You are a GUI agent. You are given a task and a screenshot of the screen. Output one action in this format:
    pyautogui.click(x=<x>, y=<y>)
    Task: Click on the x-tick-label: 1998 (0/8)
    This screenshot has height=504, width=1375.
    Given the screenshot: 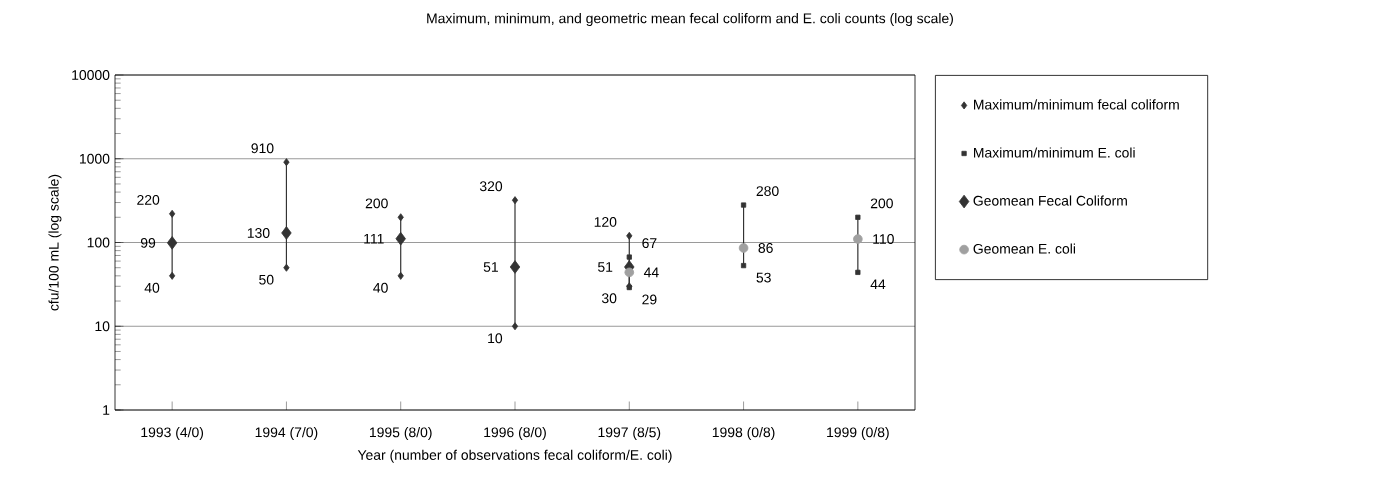 What is the action you would take?
    pyautogui.click(x=743, y=433)
    